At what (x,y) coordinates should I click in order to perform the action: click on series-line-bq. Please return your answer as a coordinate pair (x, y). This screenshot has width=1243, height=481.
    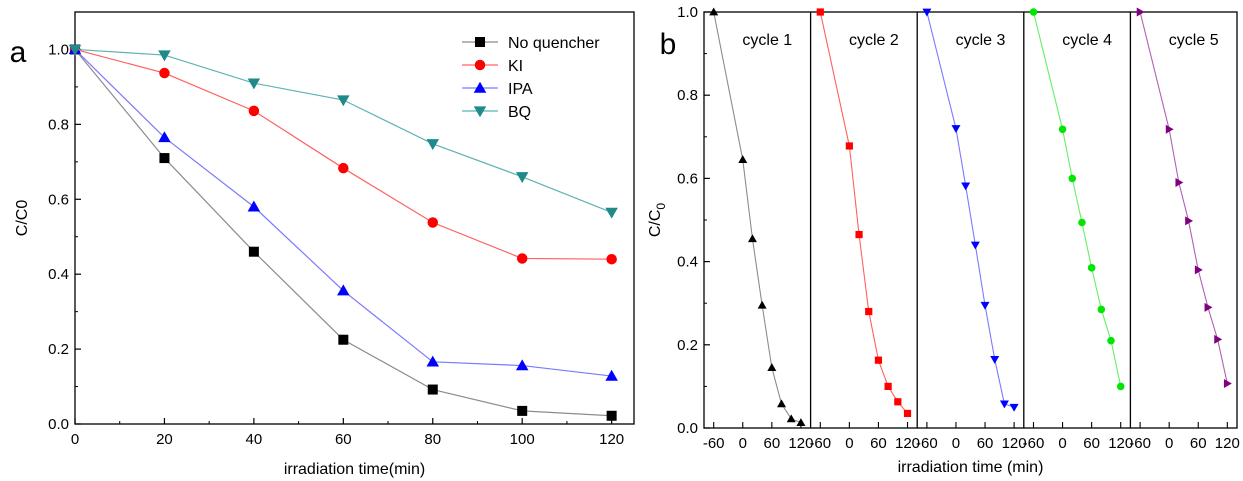
    Looking at the image, I should click on (343, 130).